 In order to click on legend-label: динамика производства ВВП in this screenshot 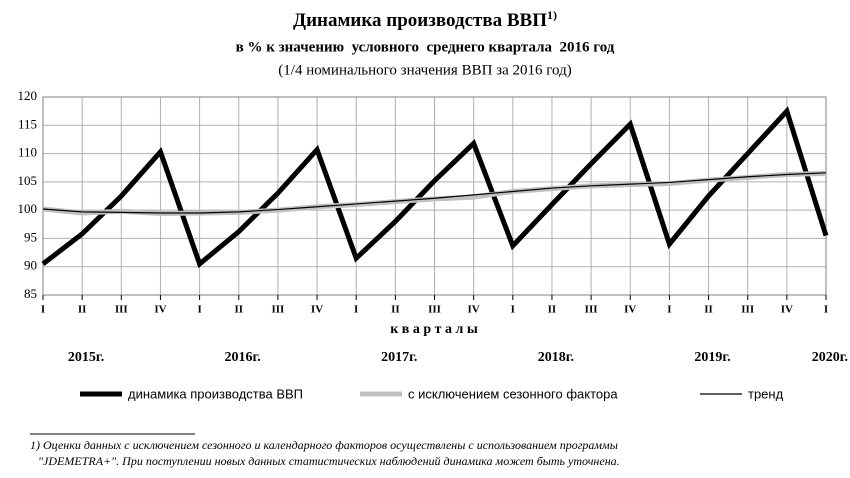, I will do `click(215, 393)`.